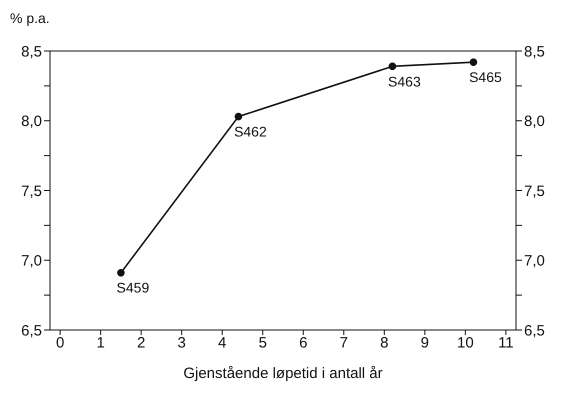 The height and width of the screenshot is (400, 570). What do you see at coordinates (182, 343) in the screenshot?
I see `x-tick-label: 3` at bounding box center [182, 343].